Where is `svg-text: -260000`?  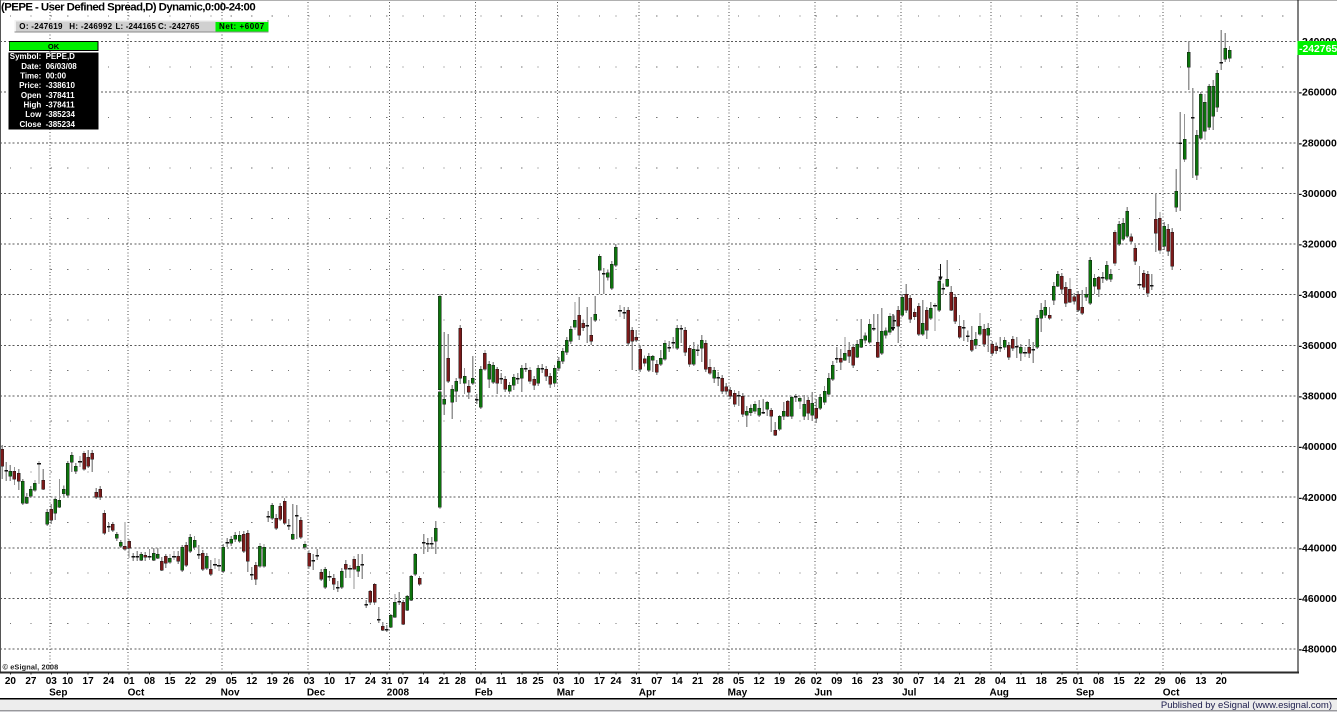
svg-text: -260000 is located at coordinates (1318, 93).